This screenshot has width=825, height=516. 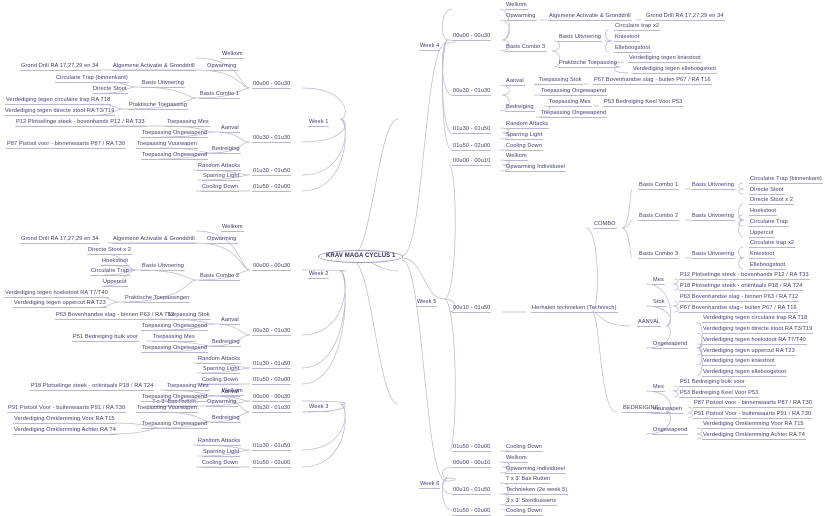 I want to click on mindmap-node-verd-omklemming-achter-w3: Verdediging Omklemming Achter RA T4, so click(x=65, y=431).